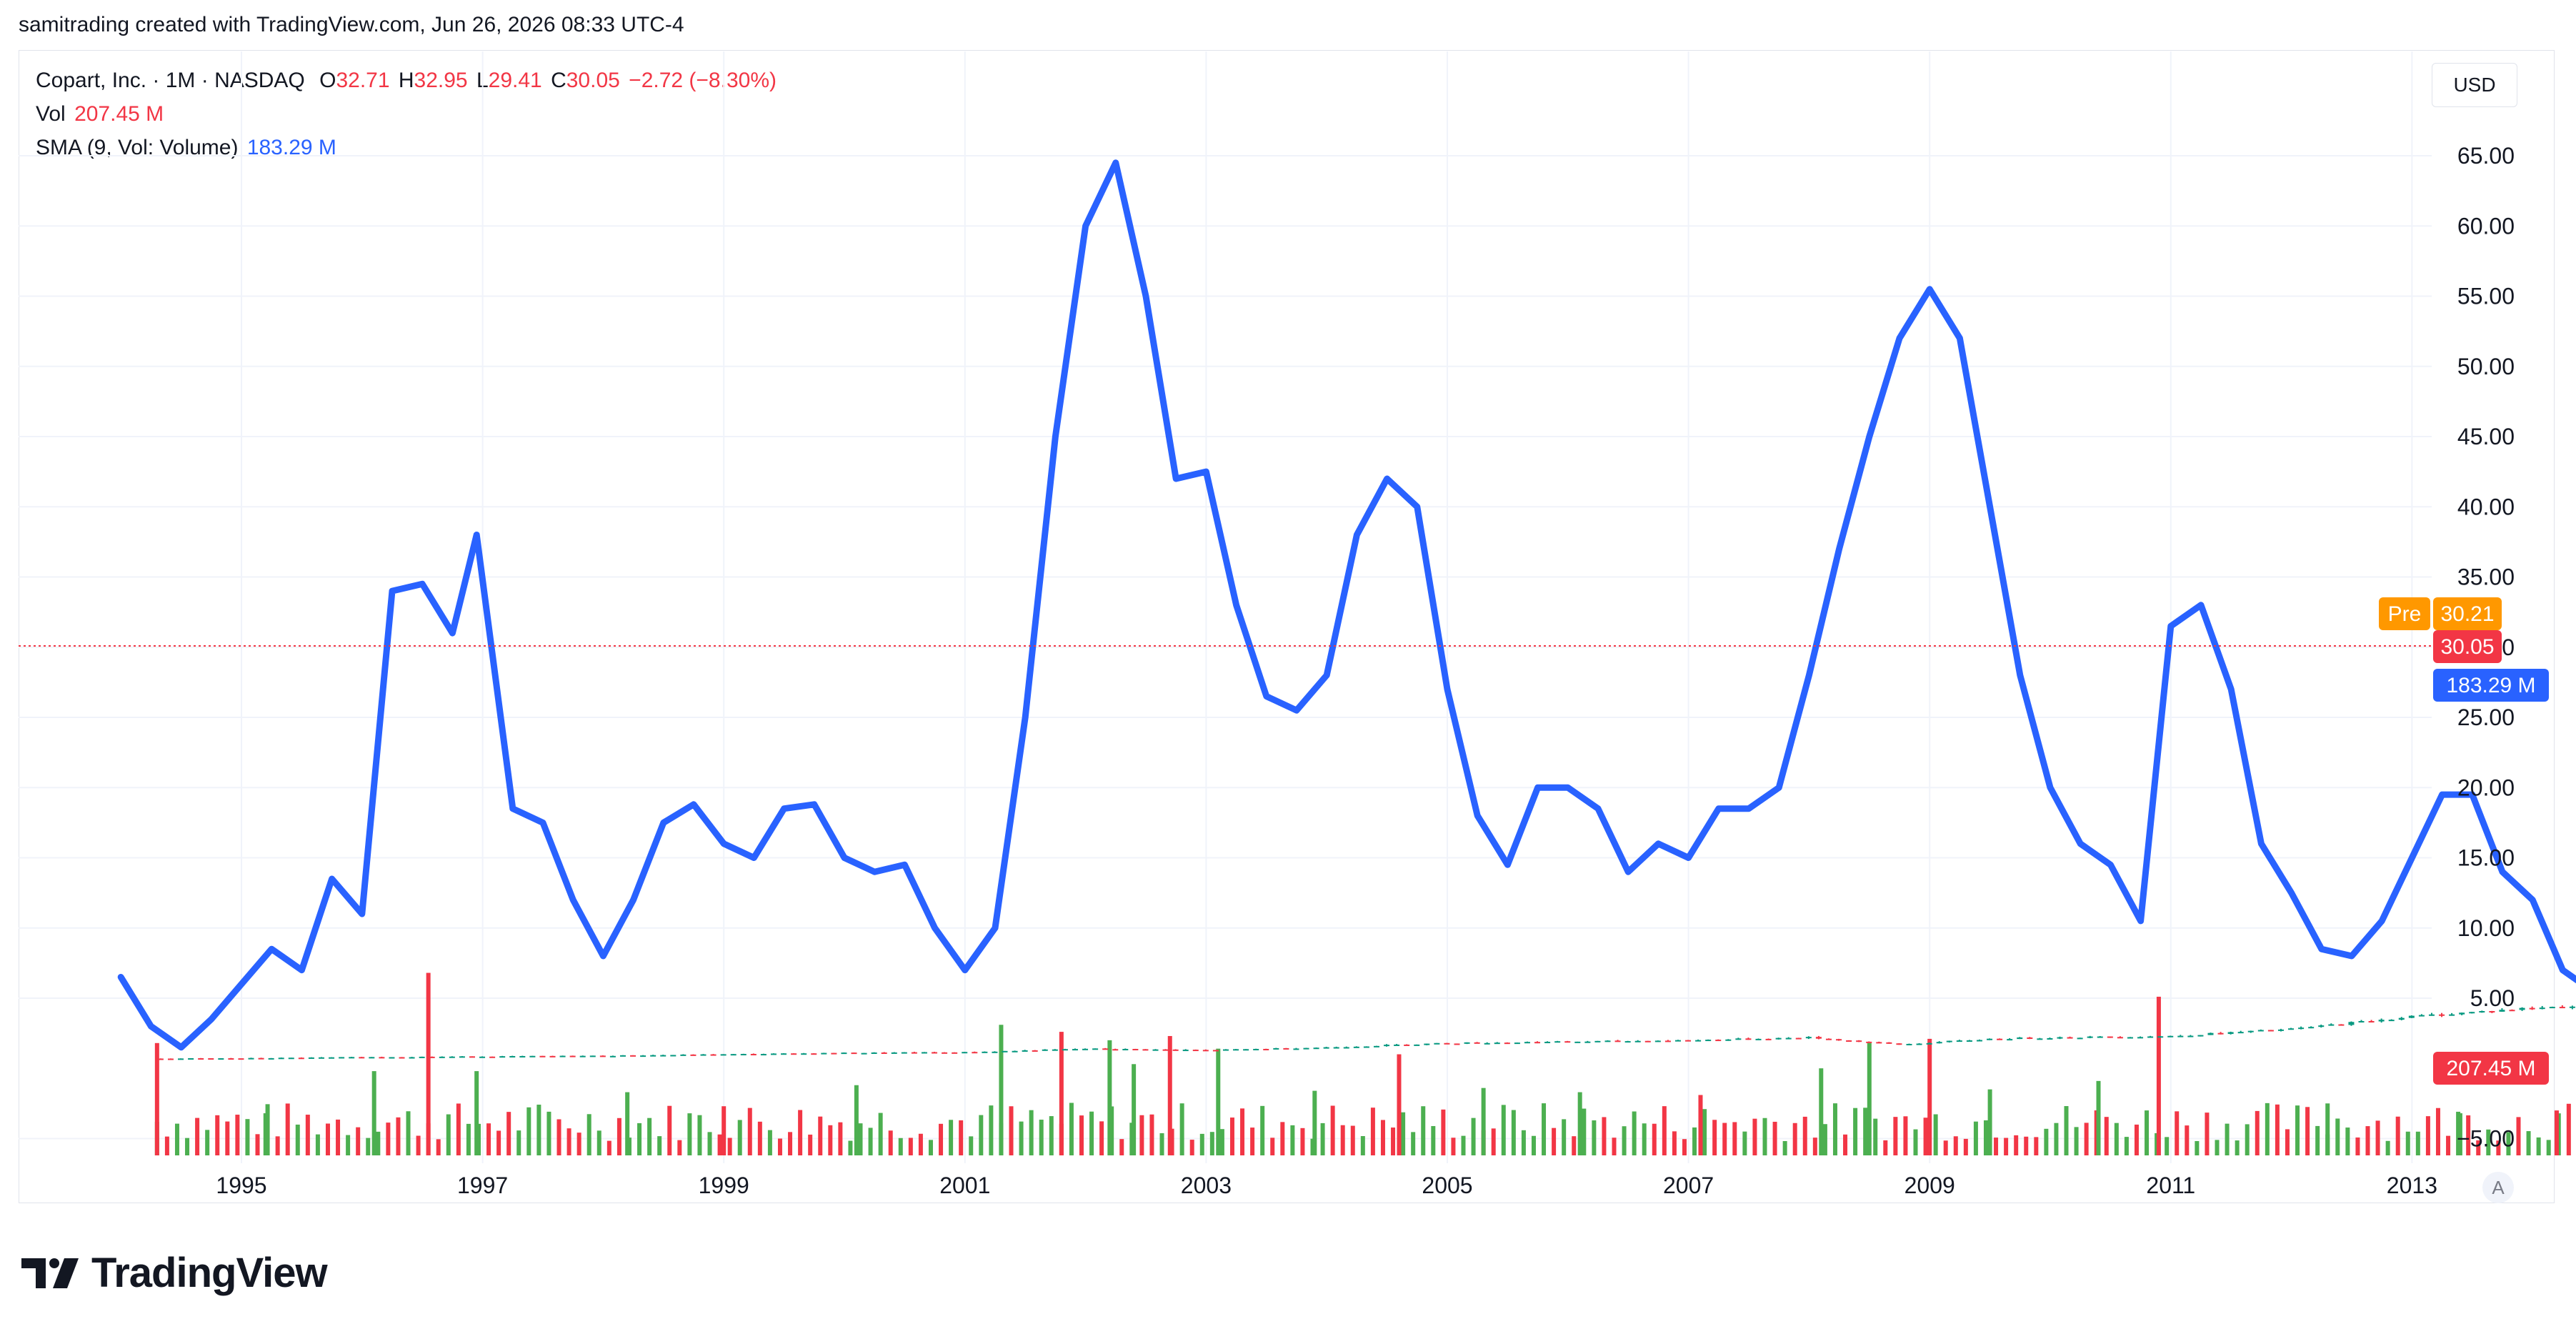 This screenshot has width=2576, height=1329. What do you see at coordinates (2486, 296) in the screenshot?
I see `y-tick-2: 55.00` at bounding box center [2486, 296].